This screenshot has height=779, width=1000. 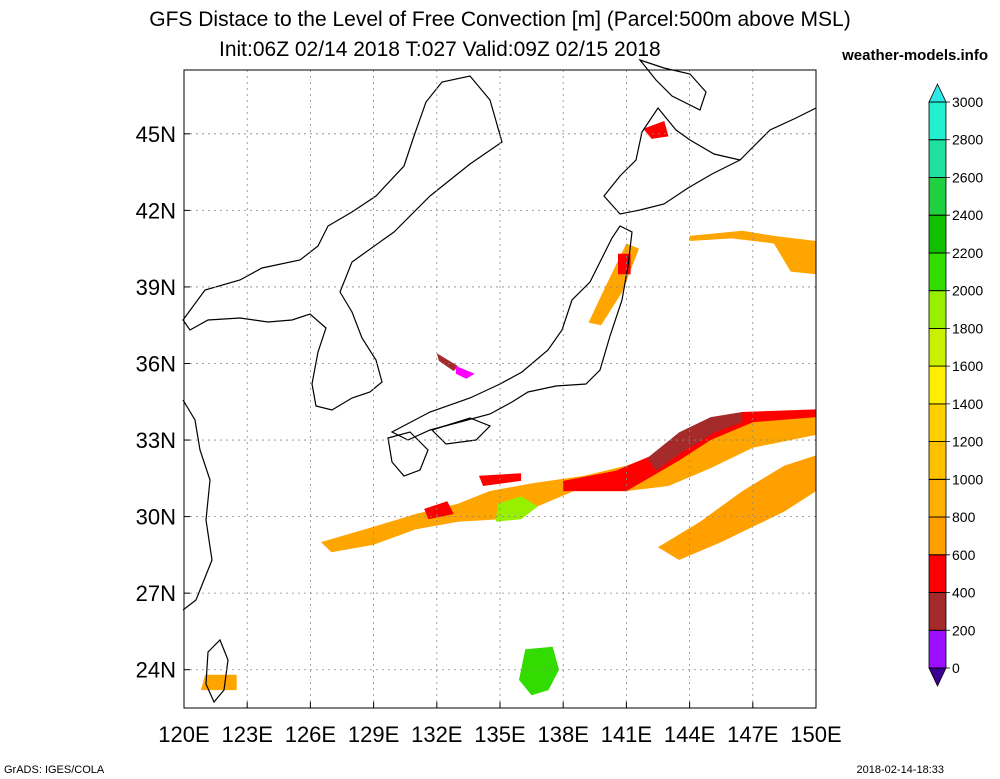 What do you see at coordinates (967, 215) in the screenshot?
I see `colorbar-label: 2400` at bounding box center [967, 215].